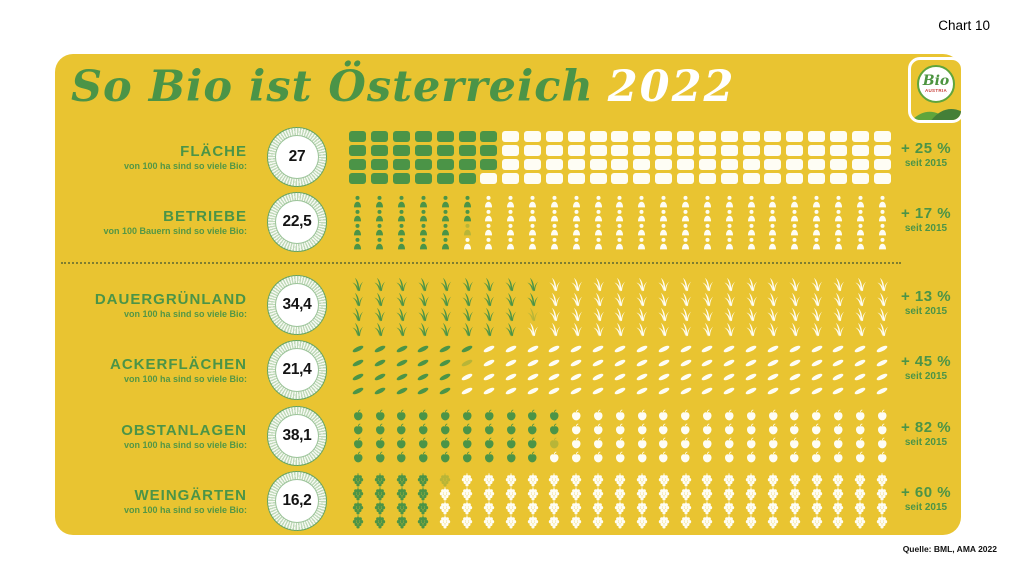 The height and width of the screenshot is (576, 1024). Describe the element at coordinates (297, 501) in the screenshot. I see `value-badge-wrap: 16,2` at that location.